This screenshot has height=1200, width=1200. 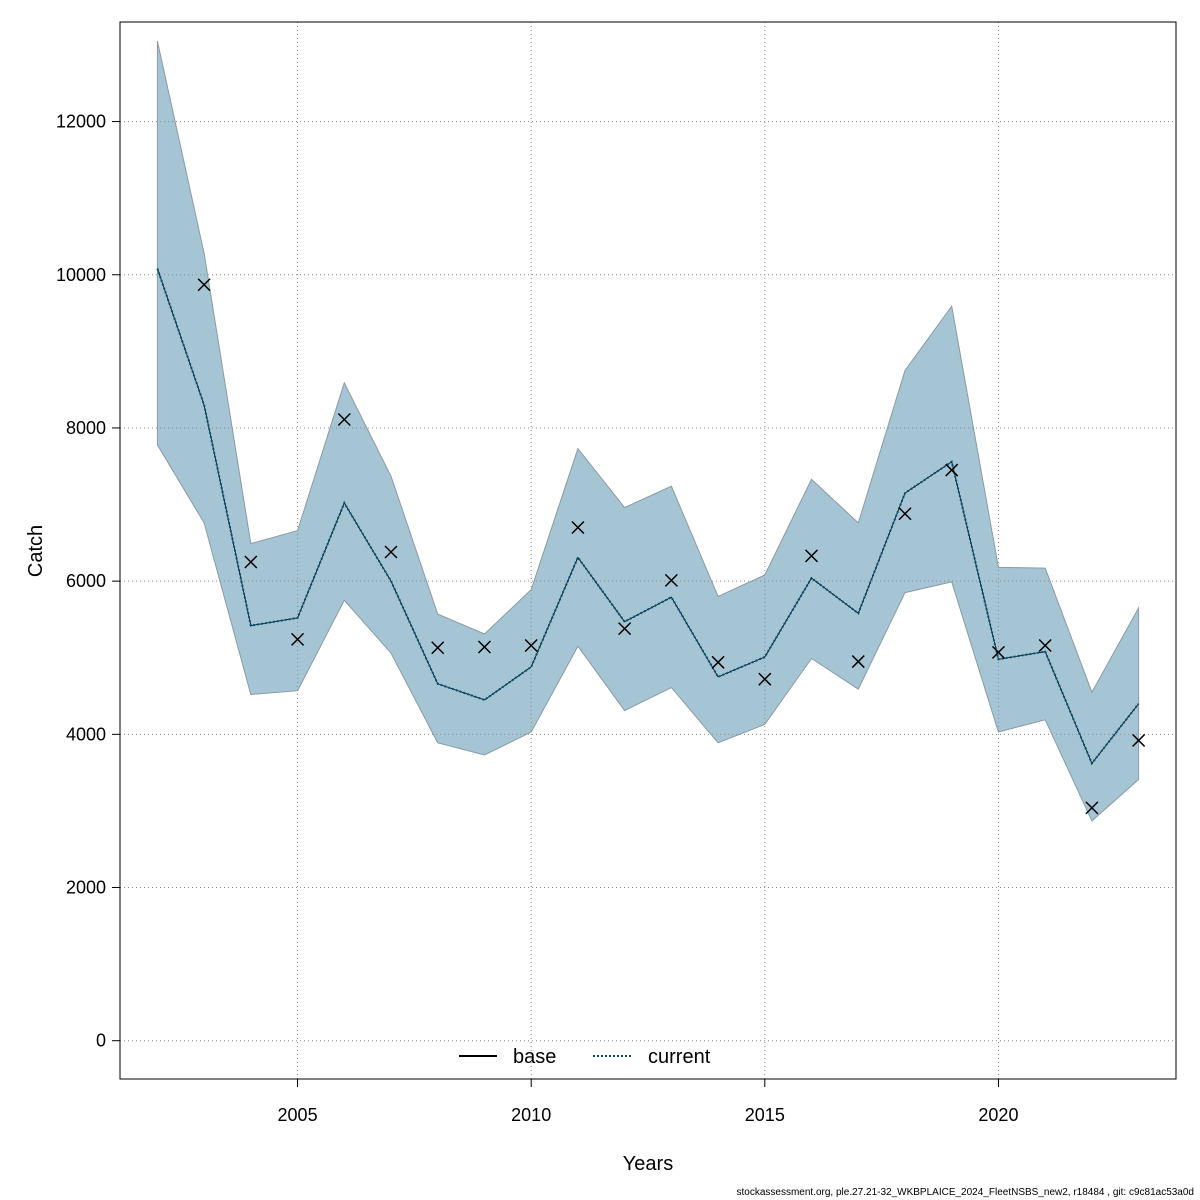 I want to click on observation-marker-2021, so click(x=1045, y=645).